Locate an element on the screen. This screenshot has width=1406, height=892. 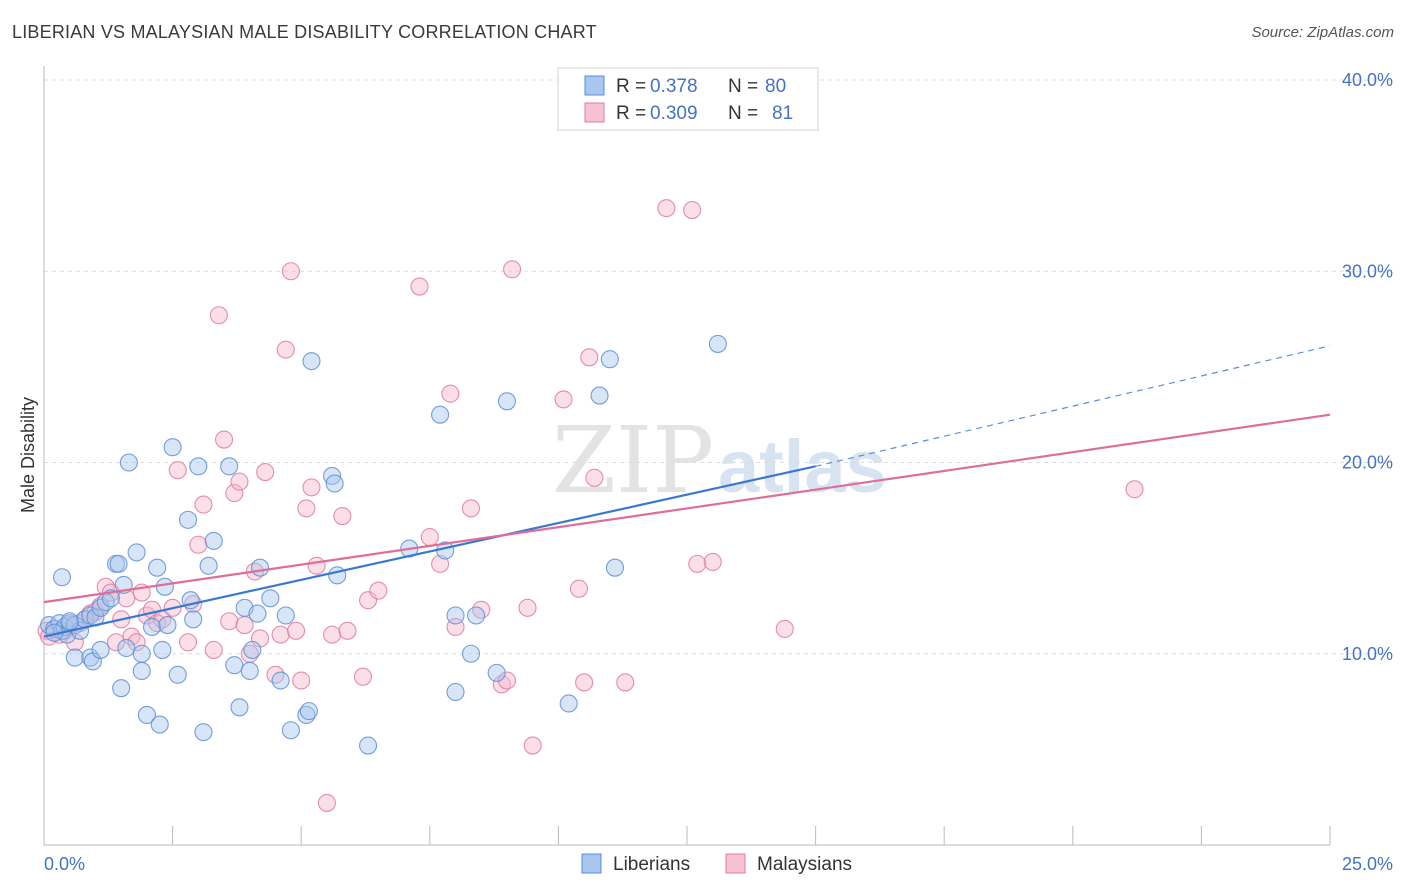
malaysians-swatch is located at coordinates (594, 112).